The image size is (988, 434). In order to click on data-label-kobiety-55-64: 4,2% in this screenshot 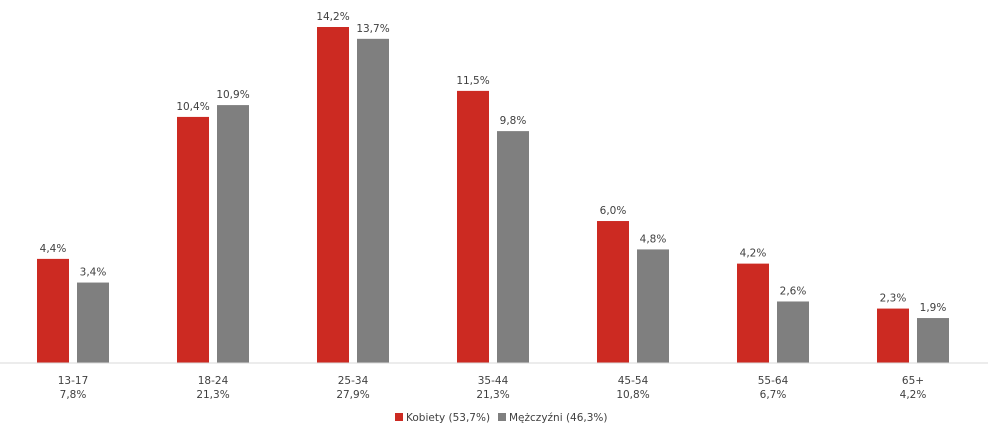, I will do `click(753, 254)`.